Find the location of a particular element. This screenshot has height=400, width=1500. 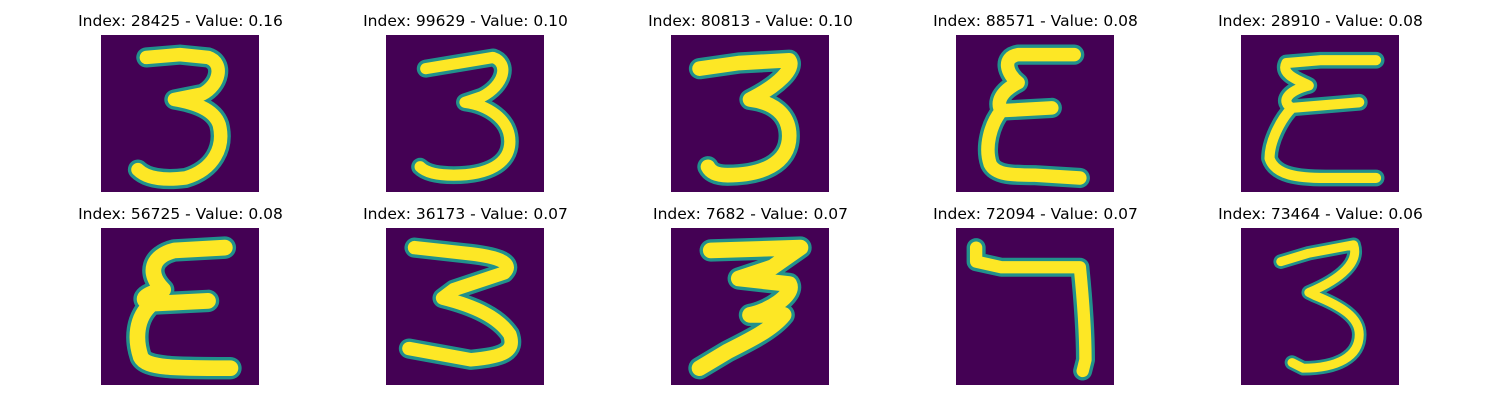

panel: Index: 80813 - Value: 0.10 is located at coordinates (750, 96).